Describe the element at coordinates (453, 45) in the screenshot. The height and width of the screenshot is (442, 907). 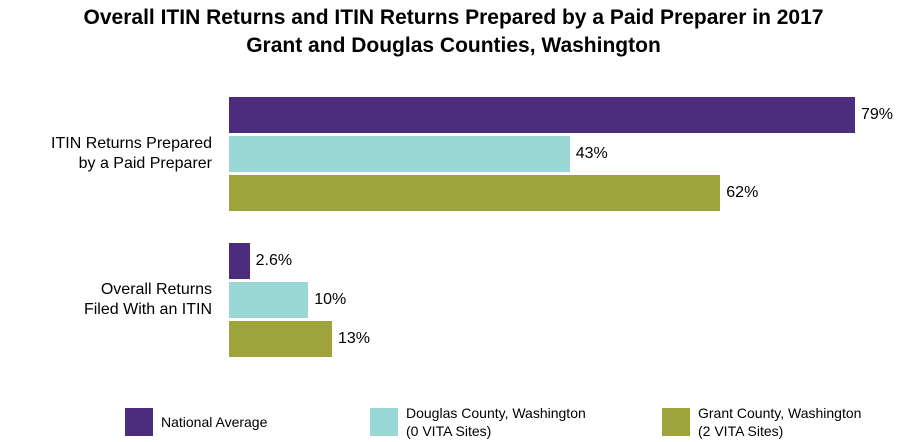
I see `chart-subtitle: Grant and Douglas Counties, Washington` at that location.